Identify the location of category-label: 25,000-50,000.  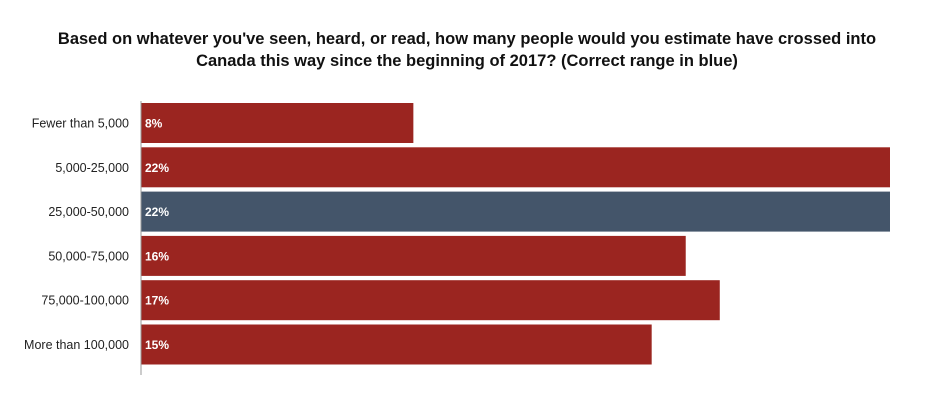
(88, 212).